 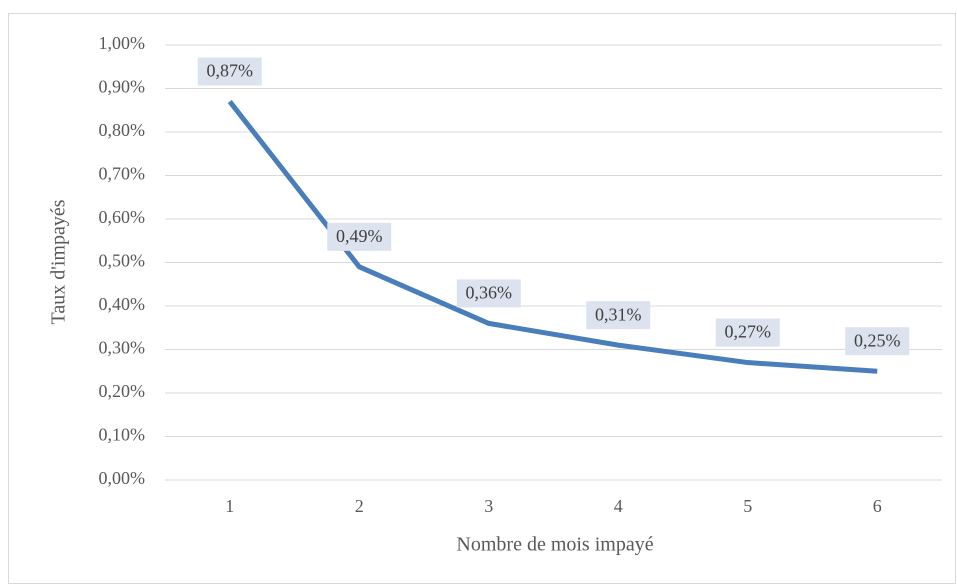 What do you see at coordinates (122, 478) in the screenshot?
I see `y-tick-label: 0,00%` at bounding box center [122, 478].